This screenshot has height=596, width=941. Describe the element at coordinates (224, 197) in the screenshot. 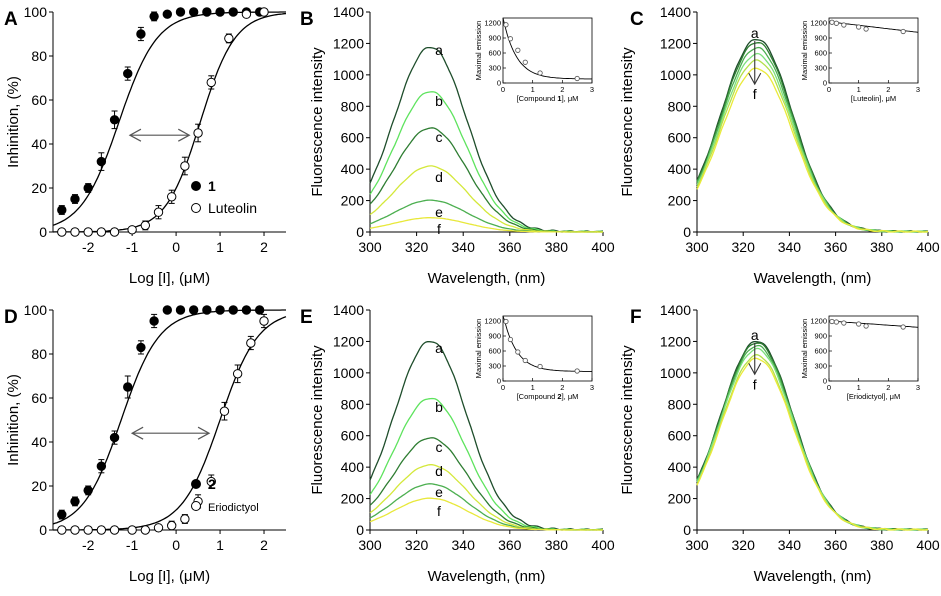

I see `legend: 1 Luteolin` at that location.